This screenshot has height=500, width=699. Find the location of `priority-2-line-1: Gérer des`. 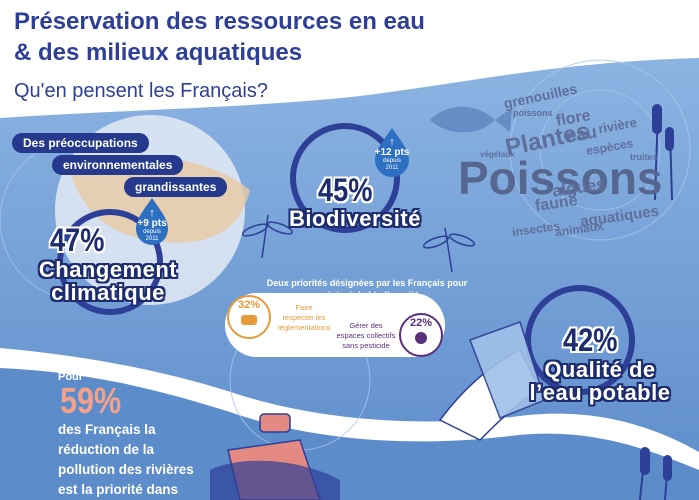

priority-2-line-1: Gérer des is located at coordinates (366, 325).